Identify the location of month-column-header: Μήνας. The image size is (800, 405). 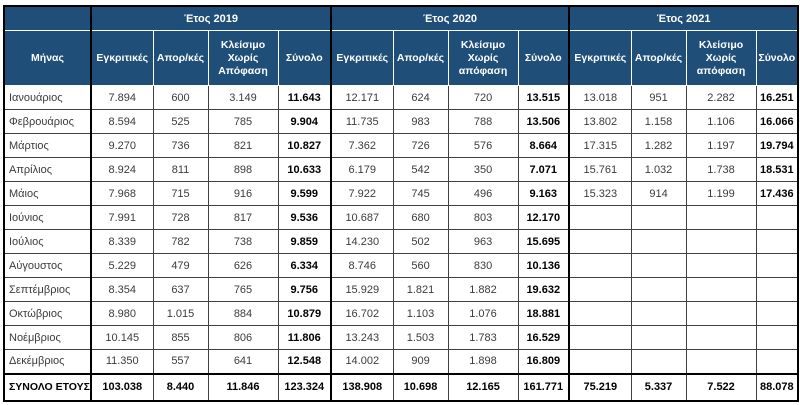
(47, 58).